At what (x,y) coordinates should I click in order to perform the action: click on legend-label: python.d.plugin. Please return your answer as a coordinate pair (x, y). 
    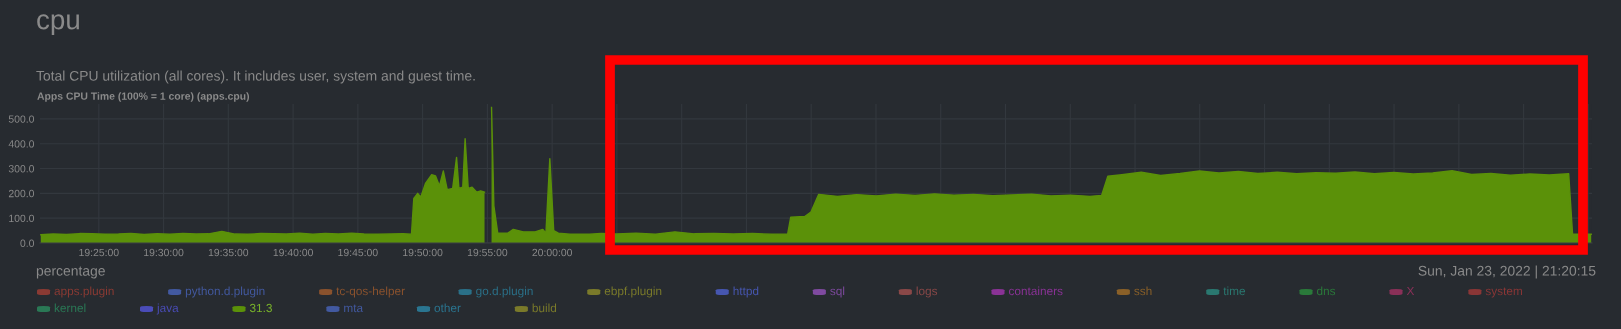
    Looking at the image, I should click on (225, 292).